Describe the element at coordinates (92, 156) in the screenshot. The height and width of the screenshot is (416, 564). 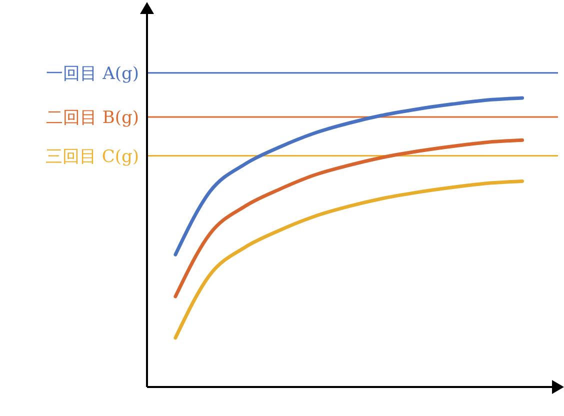
I see `ref-line-label: 三回目 C(g)` at that location.